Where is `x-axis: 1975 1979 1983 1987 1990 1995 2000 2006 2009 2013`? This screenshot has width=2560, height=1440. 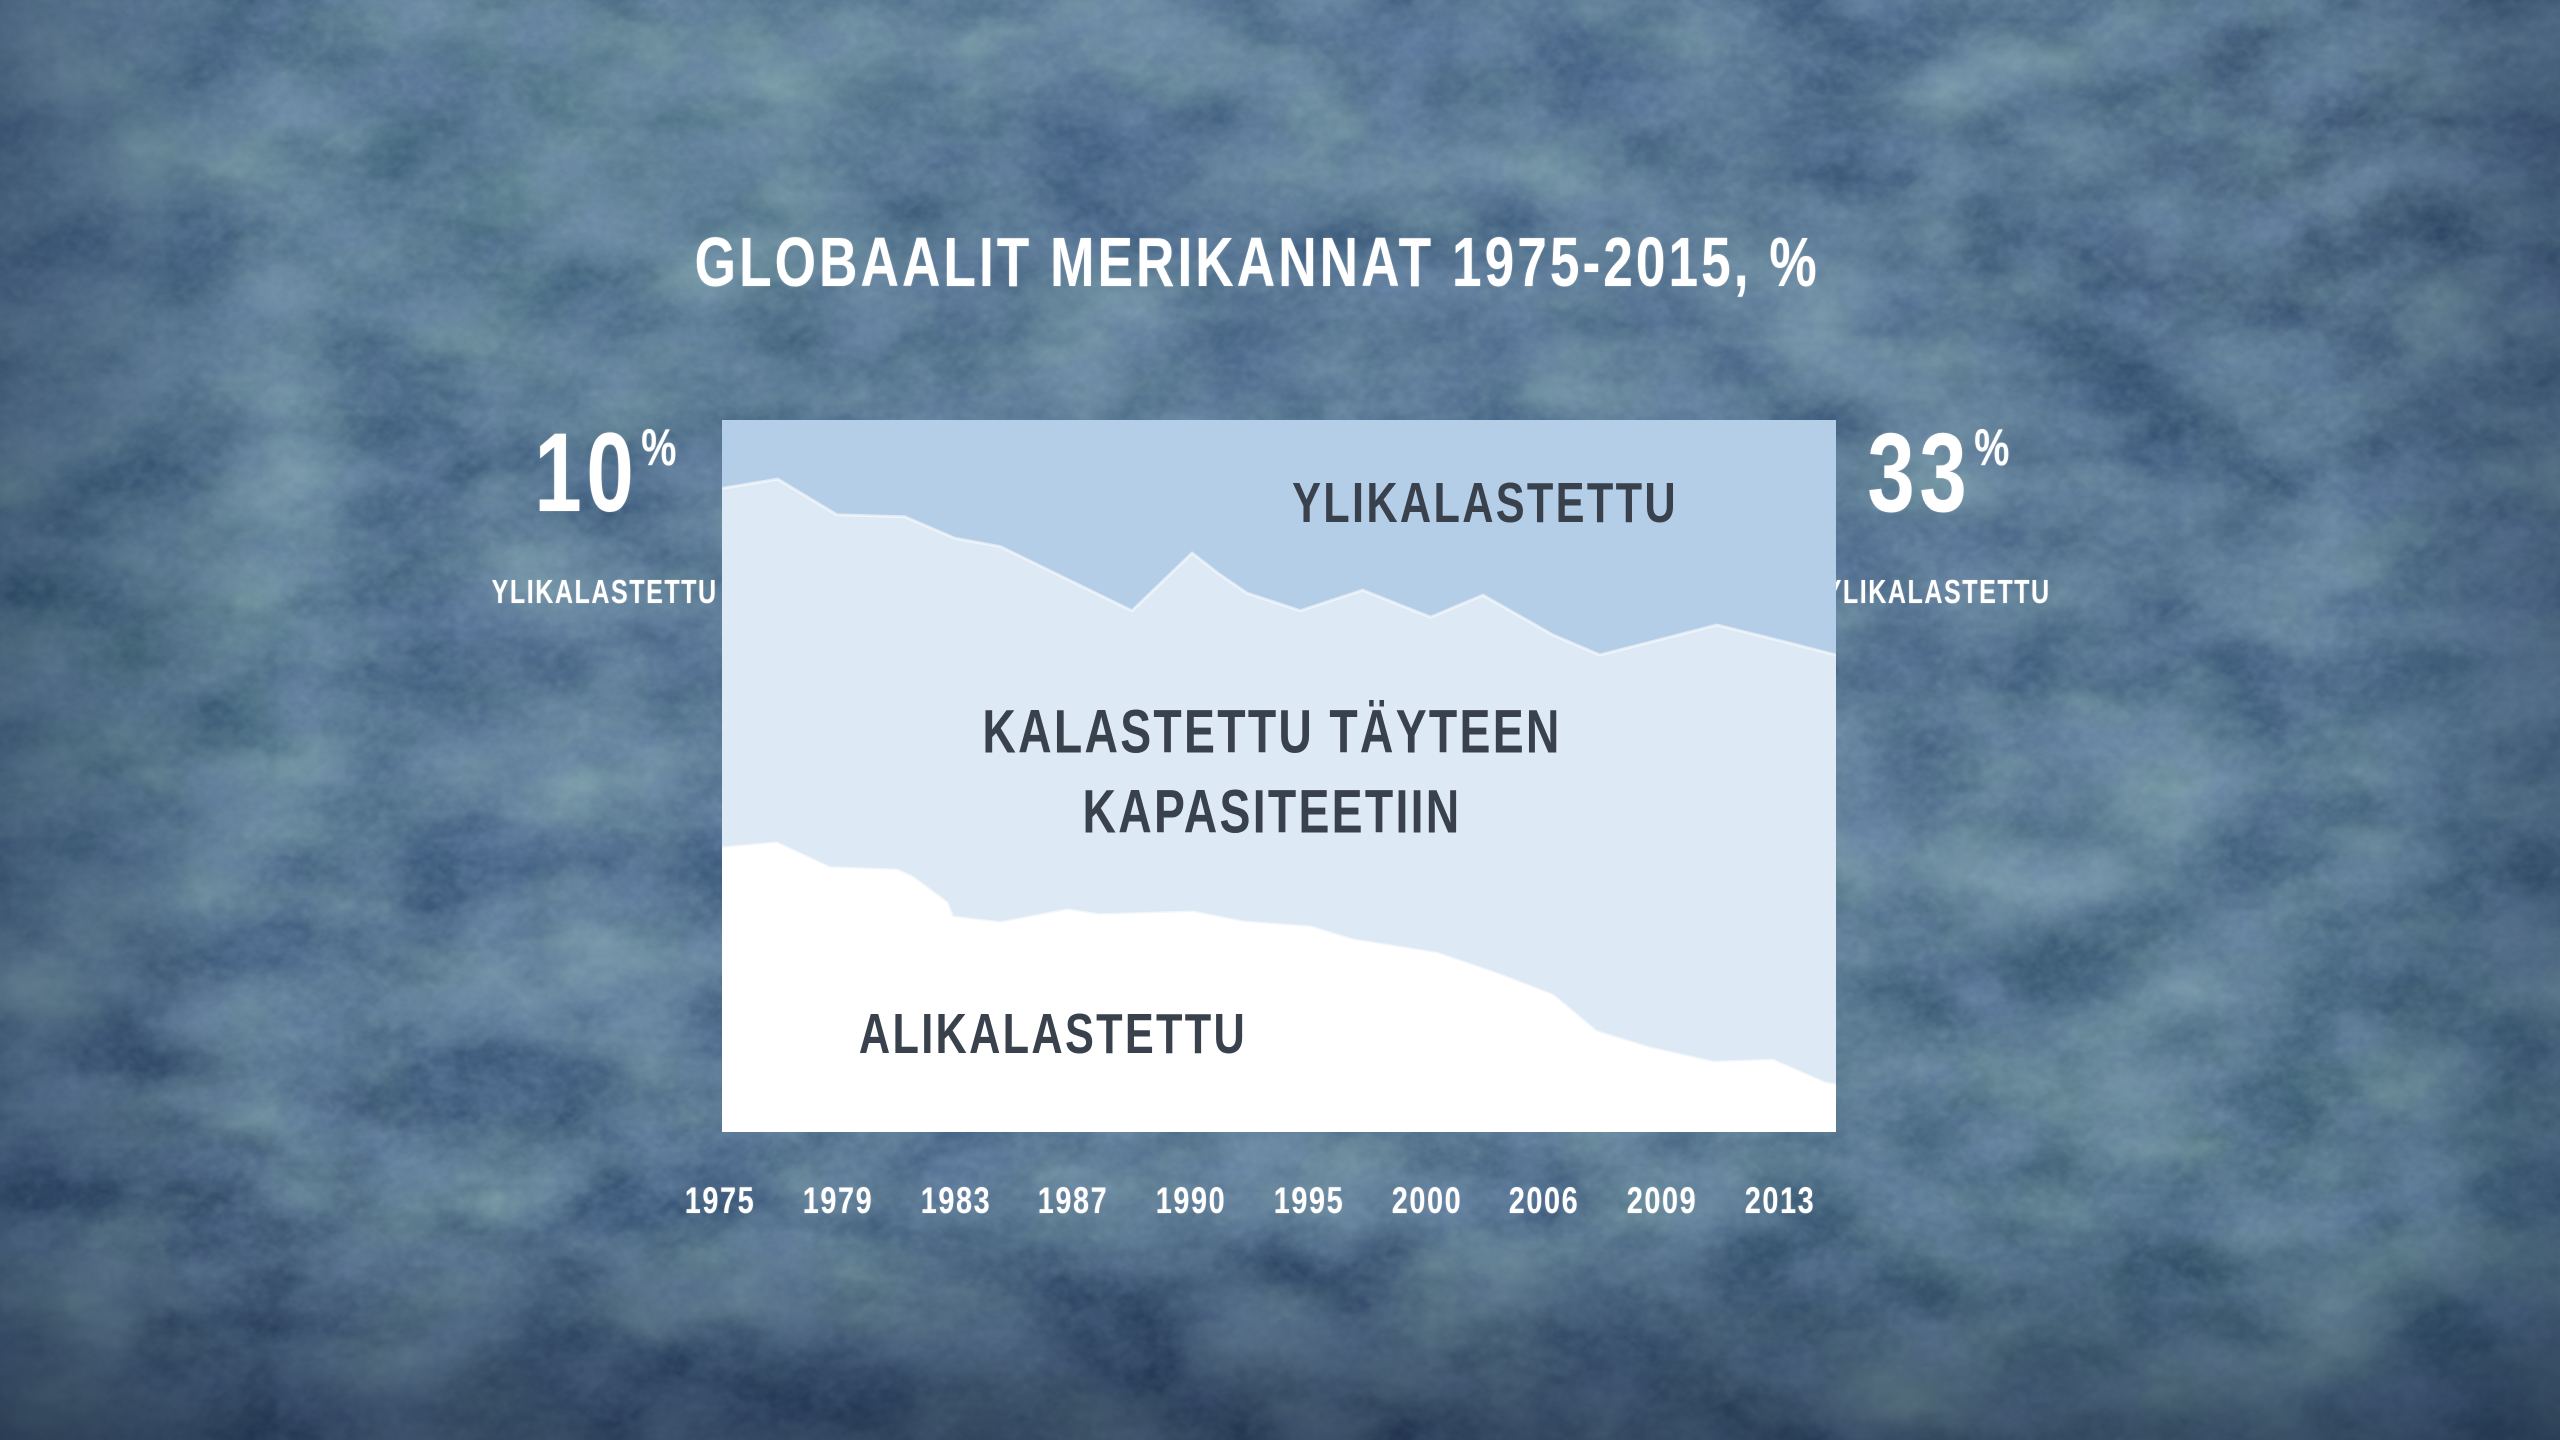
x-axis: 1975 1979 1983 1987 1990 1995 2000 2006 2009 2013 is located at coordinates (1280, 1205).